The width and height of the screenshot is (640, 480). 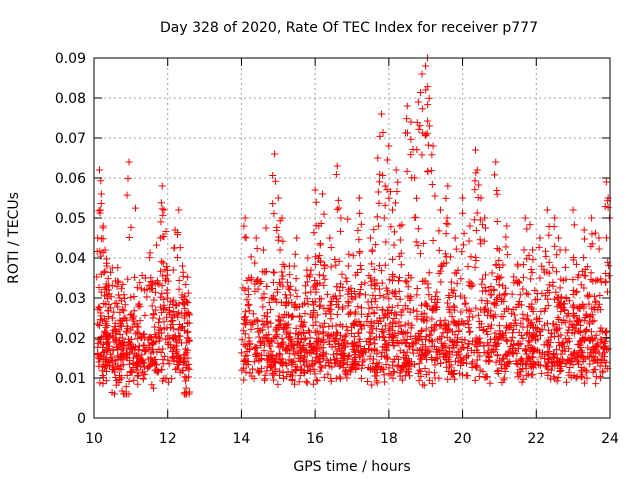 What do you see at coordinates (351, 467) in the screenshot?
I see `x-axis-label: GPS time / hours` at bounding box center [351, 467].